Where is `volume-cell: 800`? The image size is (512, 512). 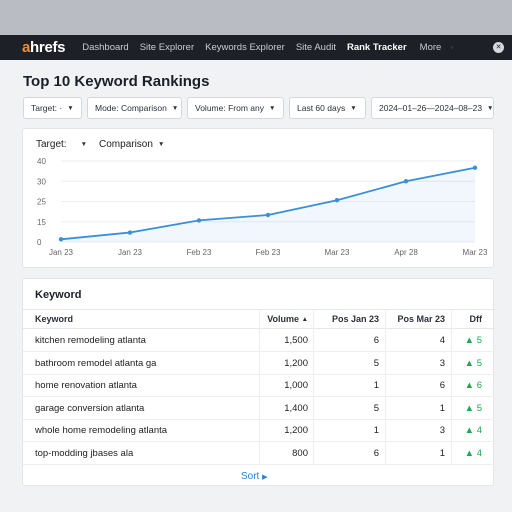
volume-cell: 800 is located at coordinates (300, 453).